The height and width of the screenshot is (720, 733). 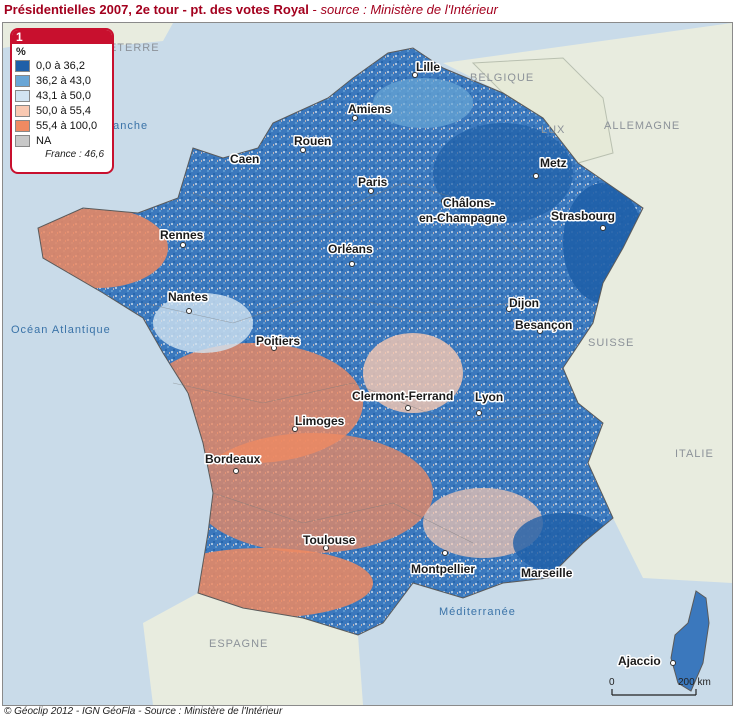 I want to click on legend-label: 43,1 à 50,0, so click(x=64, y=95).